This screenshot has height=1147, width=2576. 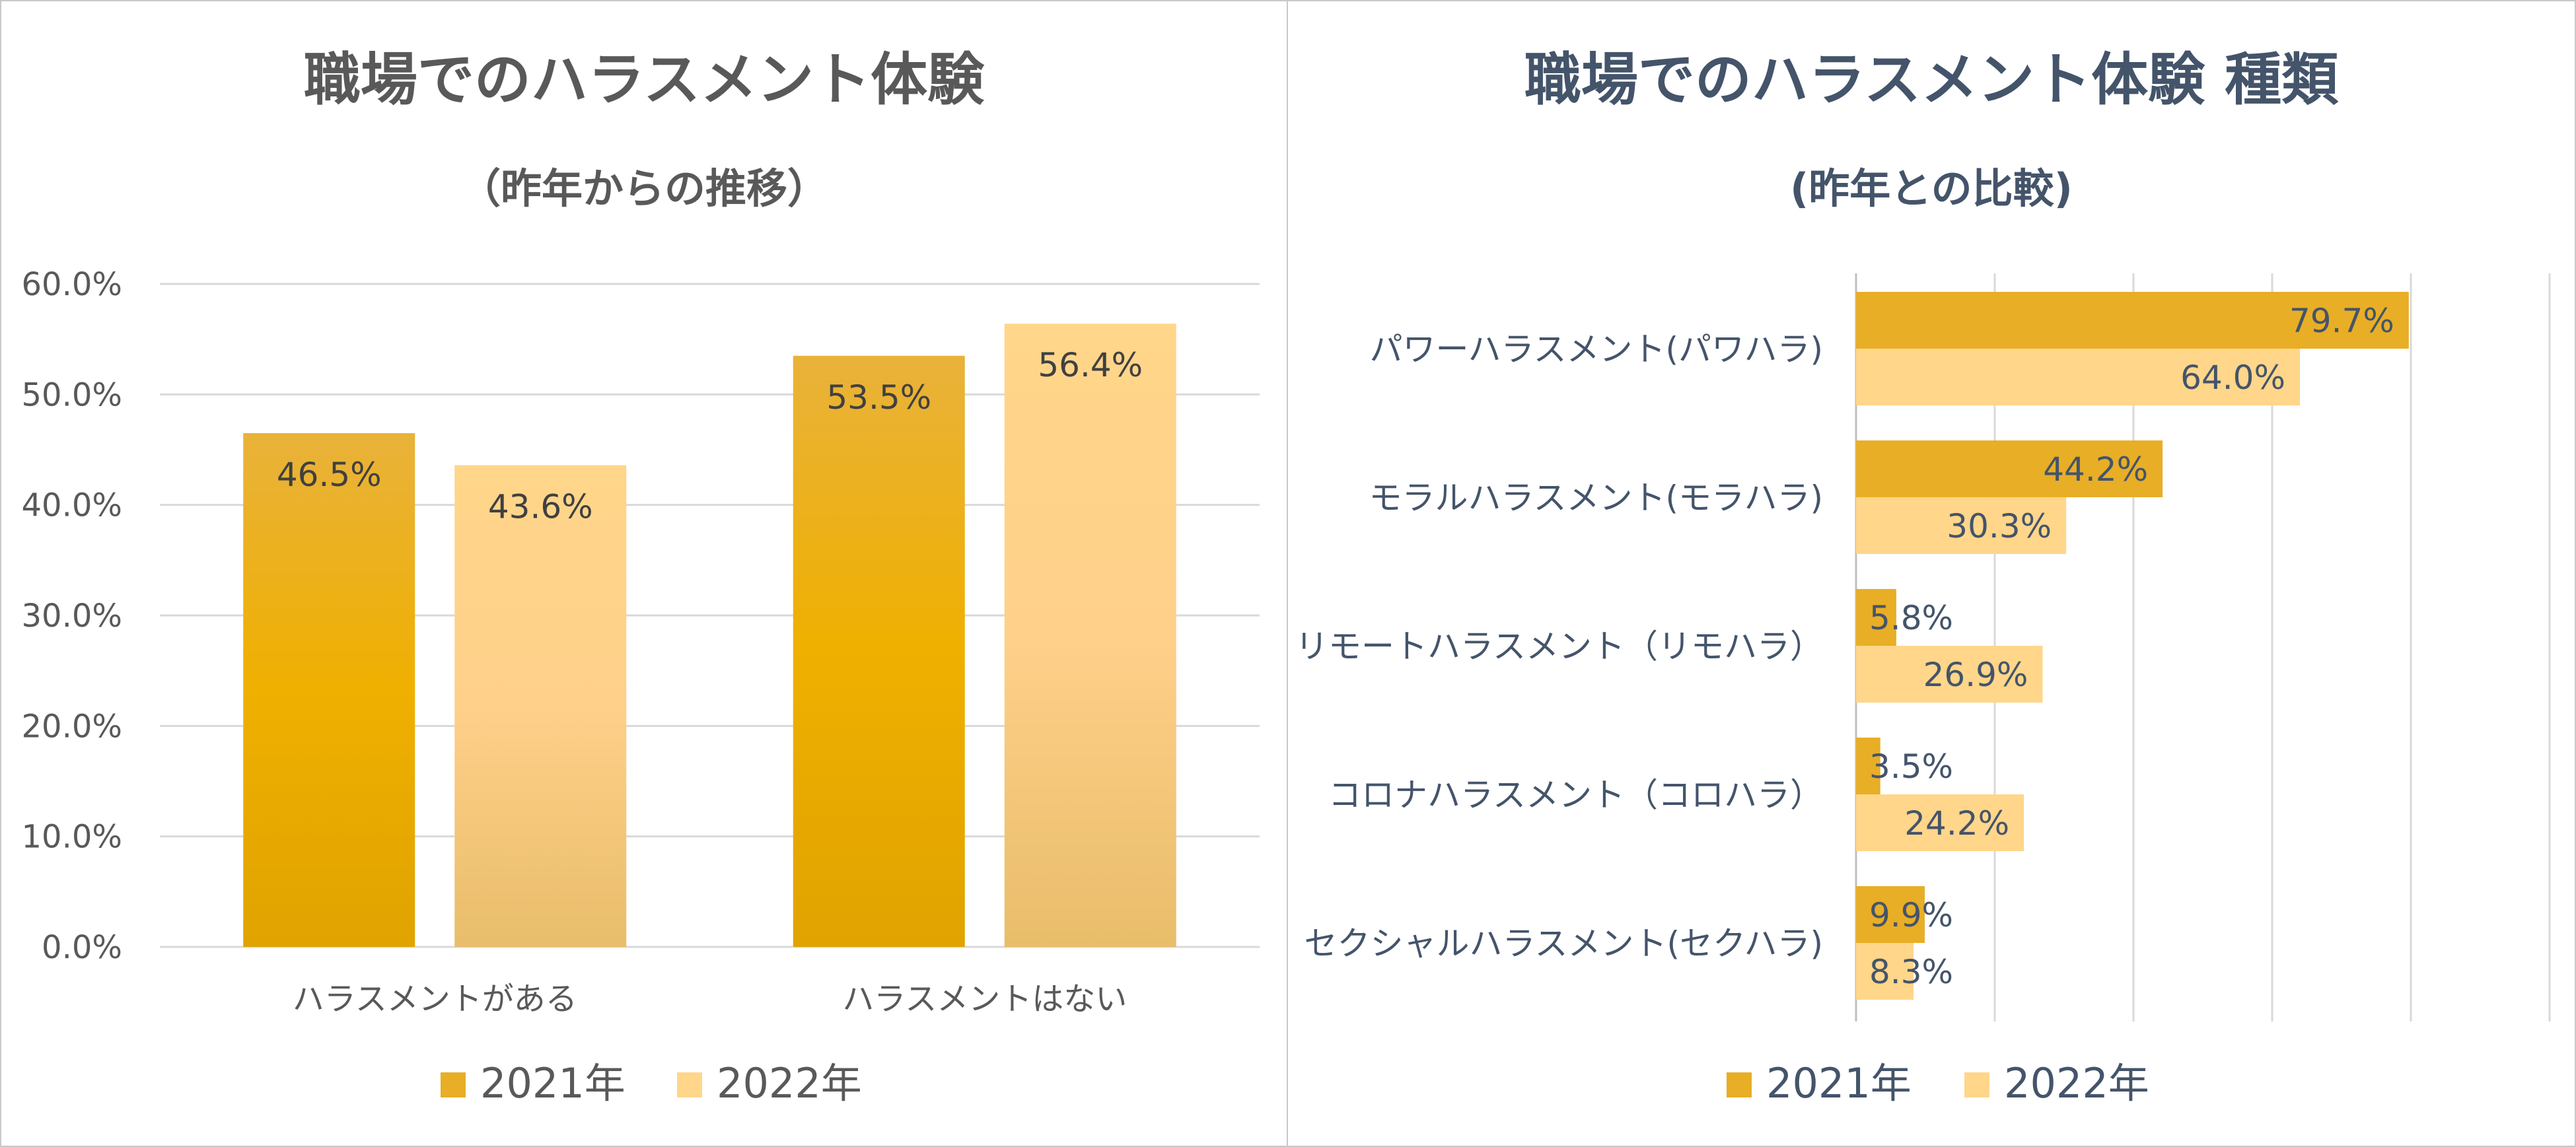 I want to click on data-label: 44.2%, so click(x=2095, y=469).